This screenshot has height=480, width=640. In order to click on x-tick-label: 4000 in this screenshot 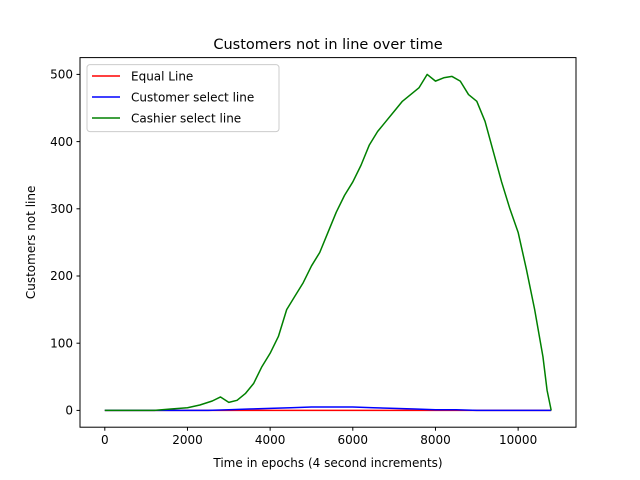, I will do `click(270, 440)`.